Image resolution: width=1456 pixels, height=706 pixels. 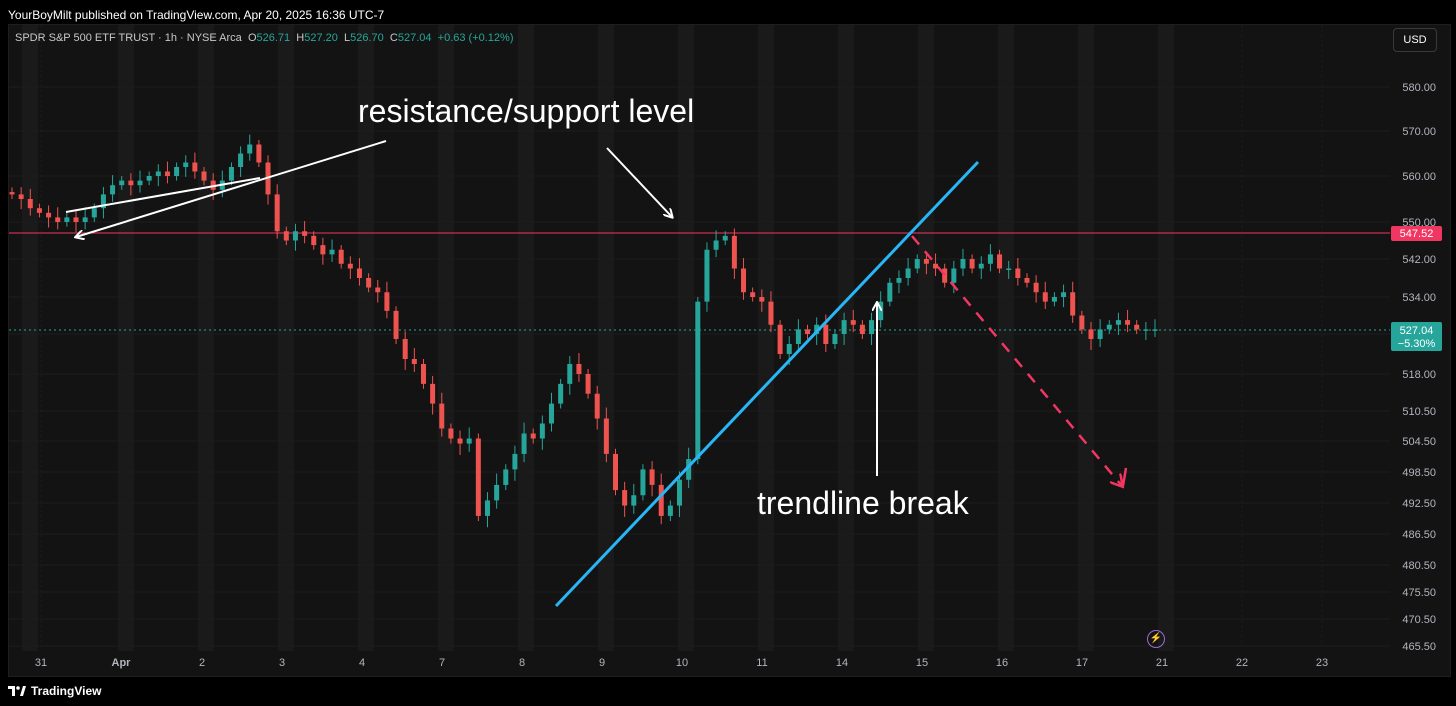 I want to click on rising-line-annotation, so click(x=163, y=195).